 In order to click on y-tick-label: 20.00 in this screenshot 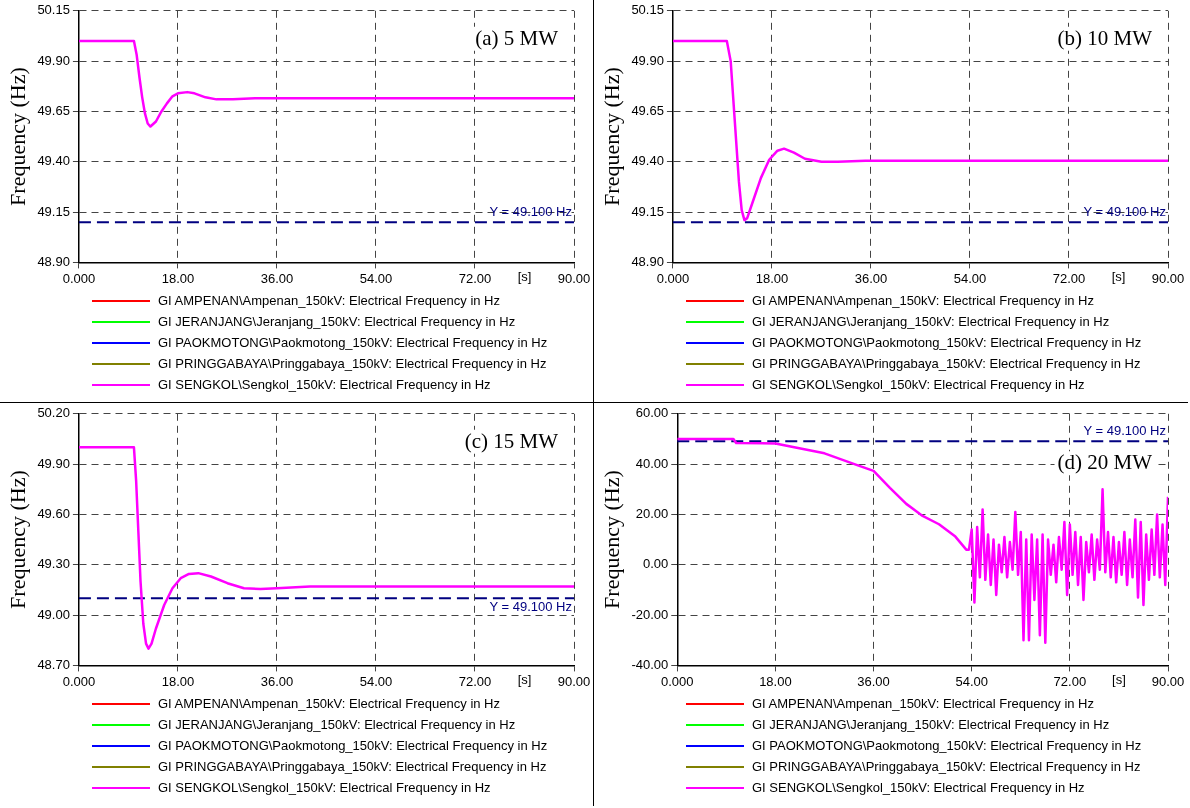, I will do `click(652, 514)`.